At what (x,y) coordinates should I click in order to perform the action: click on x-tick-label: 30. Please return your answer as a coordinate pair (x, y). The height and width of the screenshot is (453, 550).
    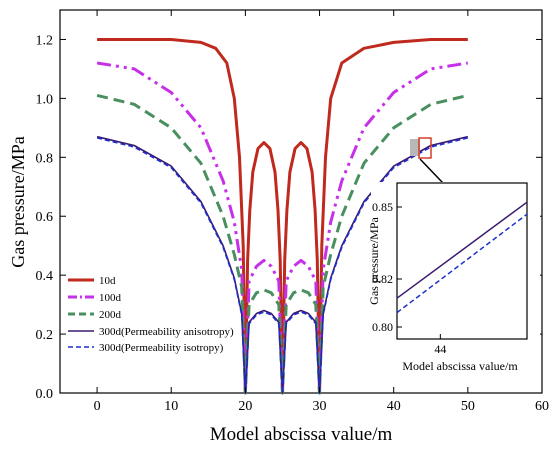
    Looking at the image, I should click on (320, 406).